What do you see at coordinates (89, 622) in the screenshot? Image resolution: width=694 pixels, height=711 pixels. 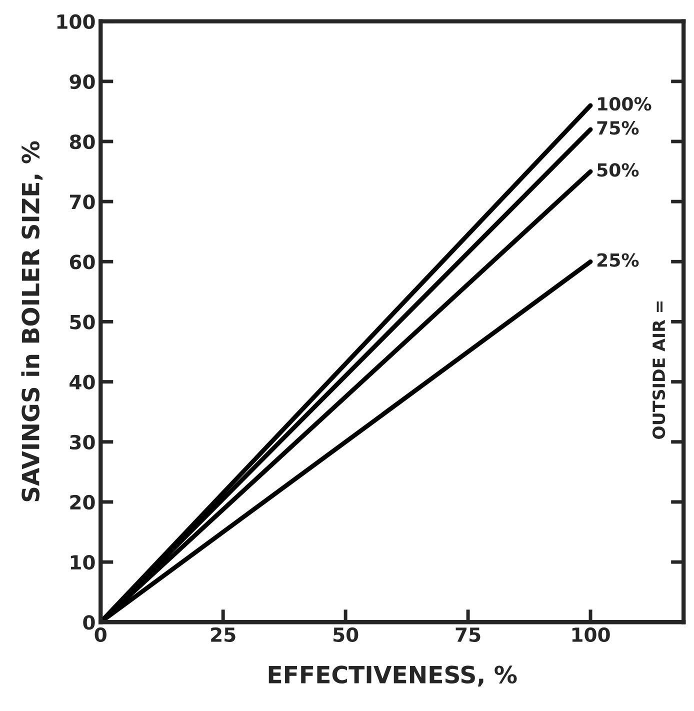 I see `y-tick-label: 0` at bounding box center [89, 622].